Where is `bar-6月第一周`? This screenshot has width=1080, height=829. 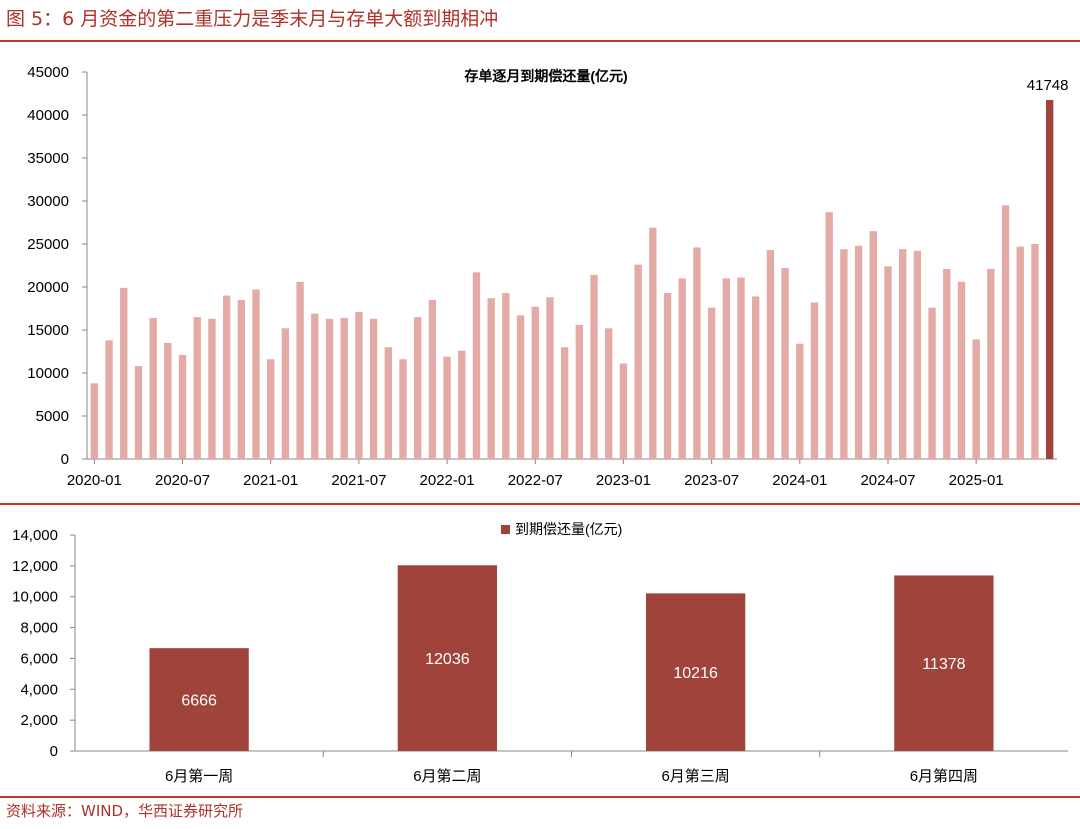 bar-6月第一周 is located at coordinates (199, 699).